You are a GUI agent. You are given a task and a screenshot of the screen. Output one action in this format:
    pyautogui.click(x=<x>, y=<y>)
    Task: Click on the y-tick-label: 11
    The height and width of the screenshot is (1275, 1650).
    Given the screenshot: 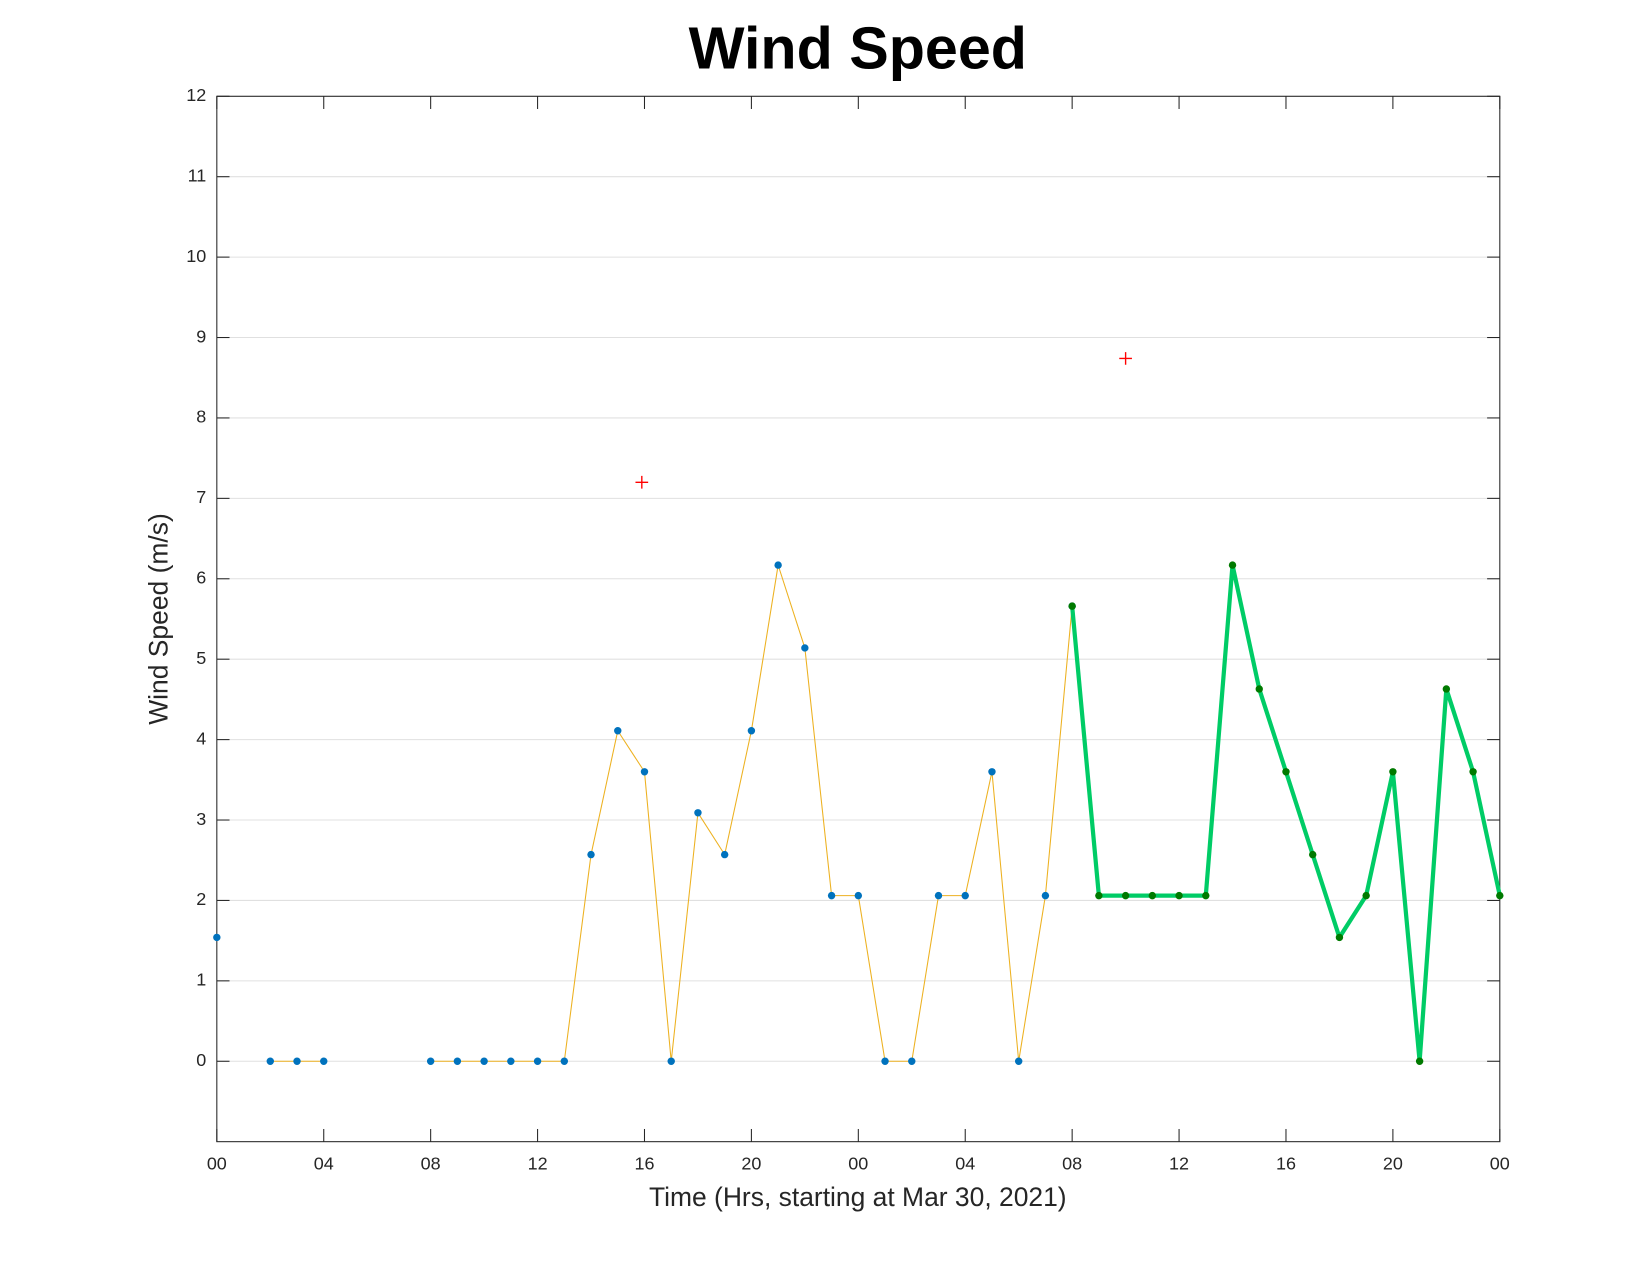 What is the action you would take?
    pyautogui.click(x=197, y=175)
    